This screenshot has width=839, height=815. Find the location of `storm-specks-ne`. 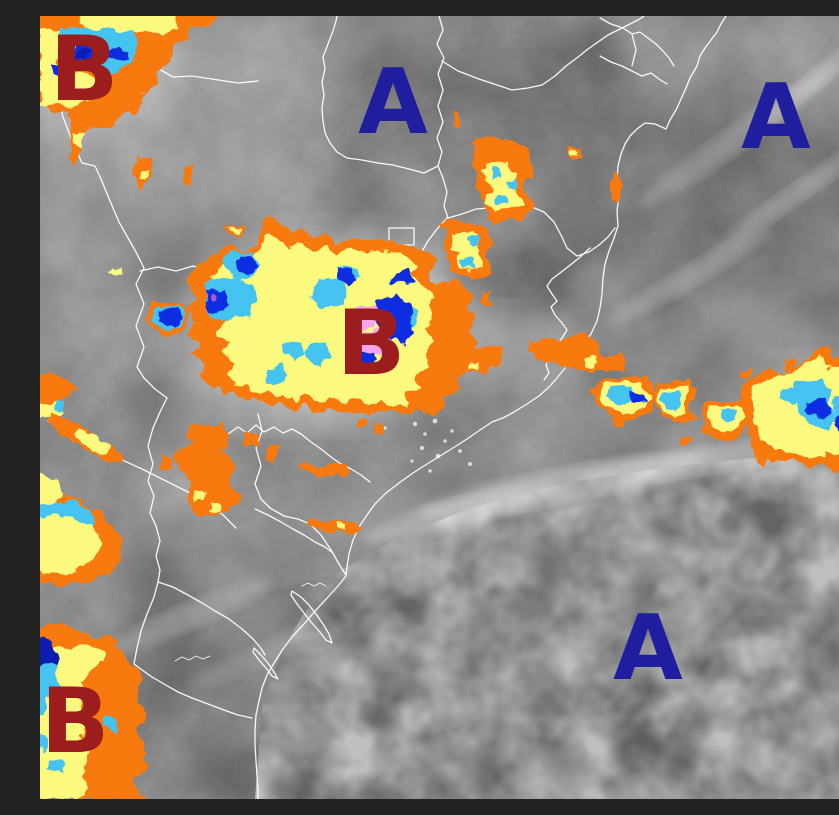

storm-specks-ne is located at coordinates (595, 172).